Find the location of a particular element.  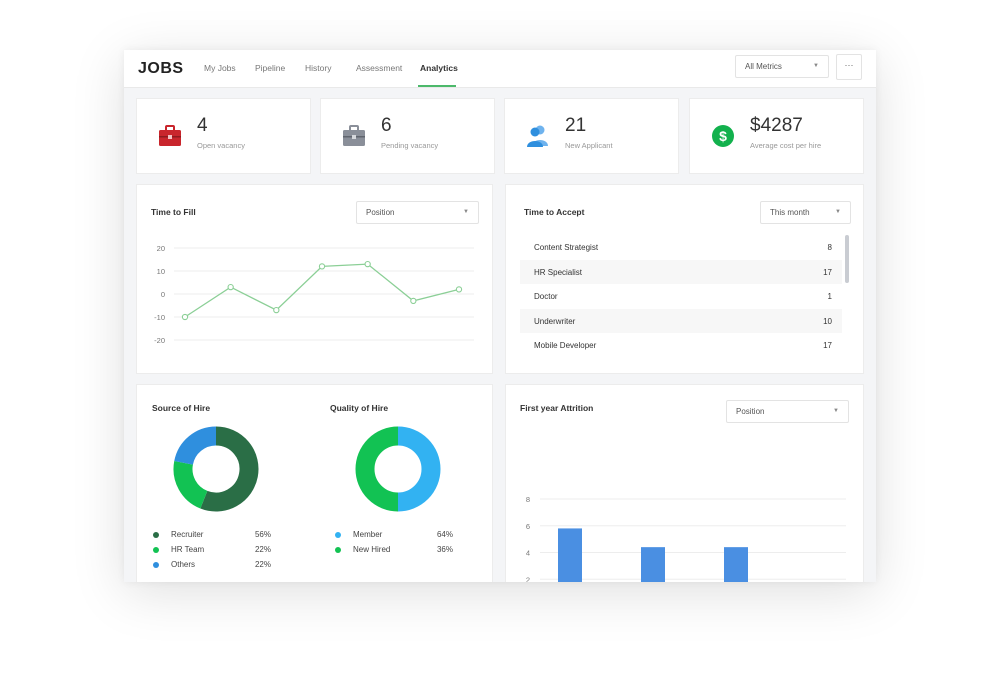

position-value: 10 is located at coordinates (827, 321).